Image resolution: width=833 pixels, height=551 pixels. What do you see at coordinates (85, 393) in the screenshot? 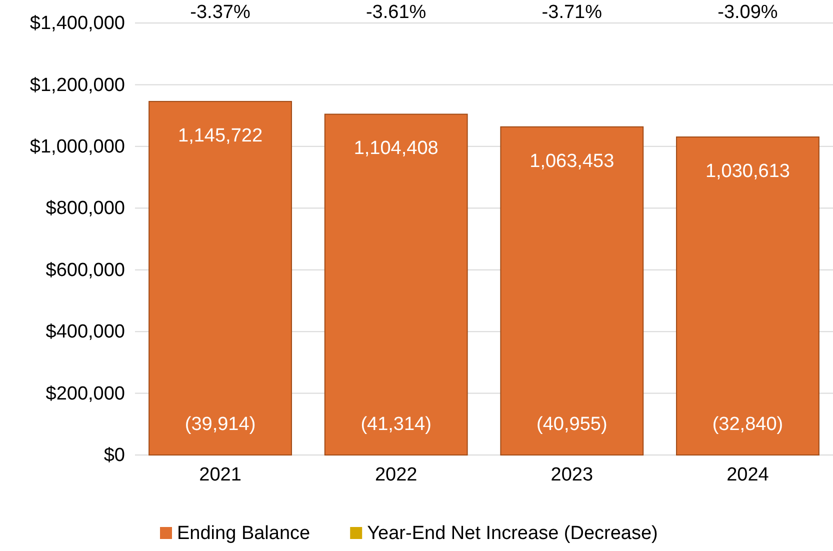
I see `y-tick-label: $200,000` at bounding box center [85, 393].